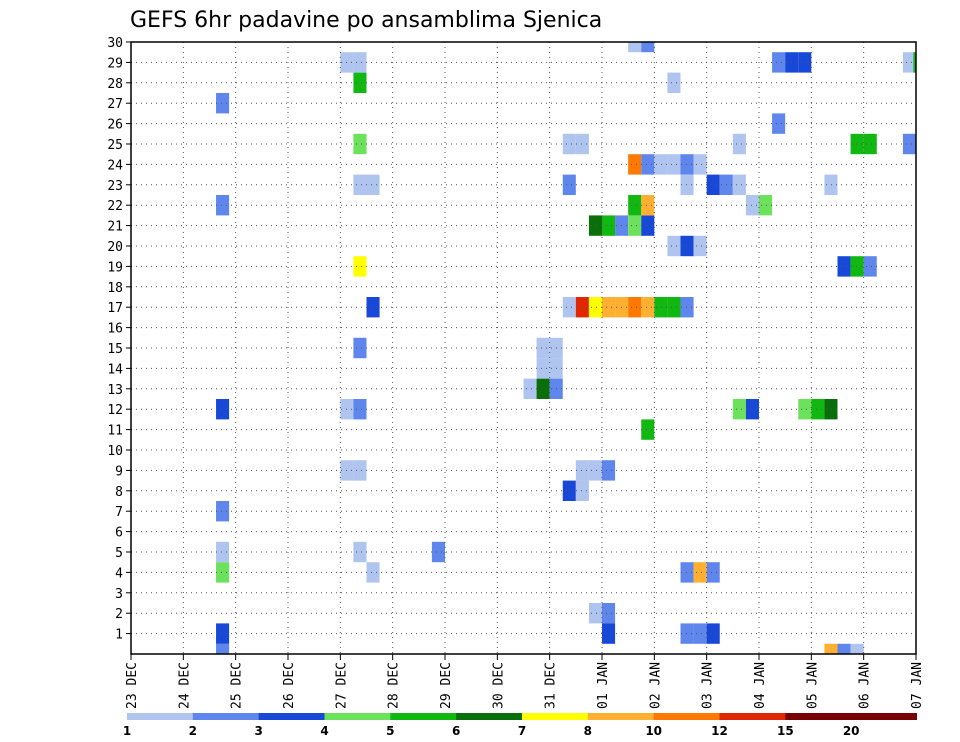  I want to click on y-tick-label: 3, so click(119, 594).